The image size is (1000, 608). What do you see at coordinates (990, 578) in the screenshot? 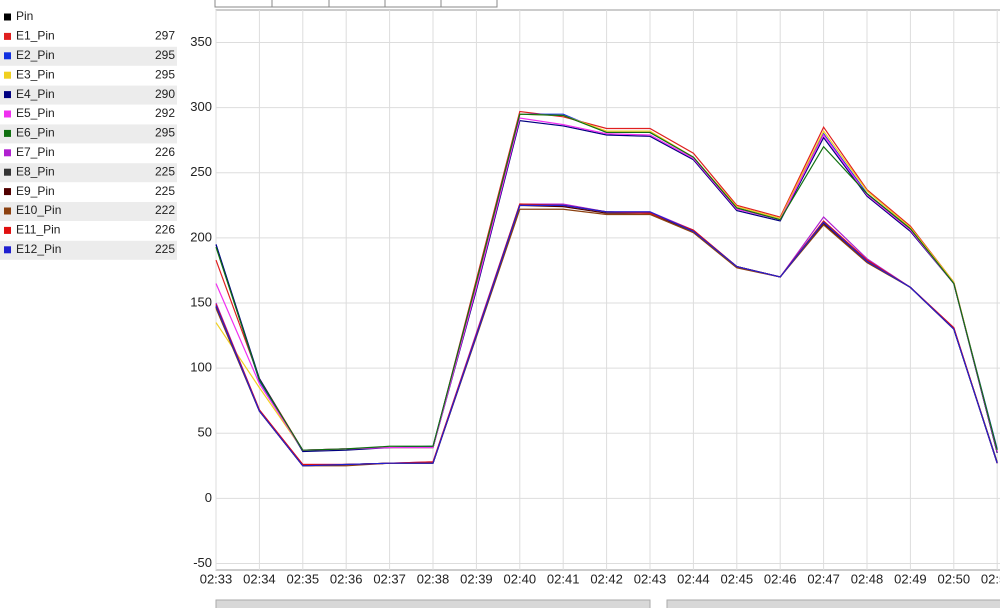
I see `x-tick-label: 02:51` at bounding box center [990, 578].